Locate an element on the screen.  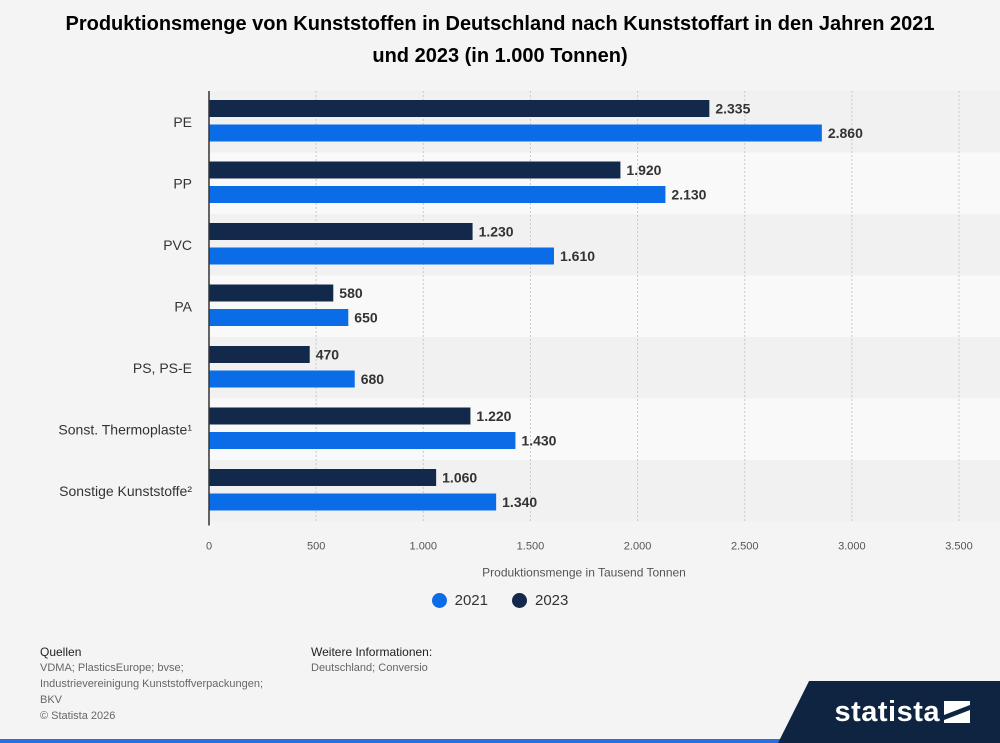
legend-label-2023: 2023 is located at coordinates (552, 600).